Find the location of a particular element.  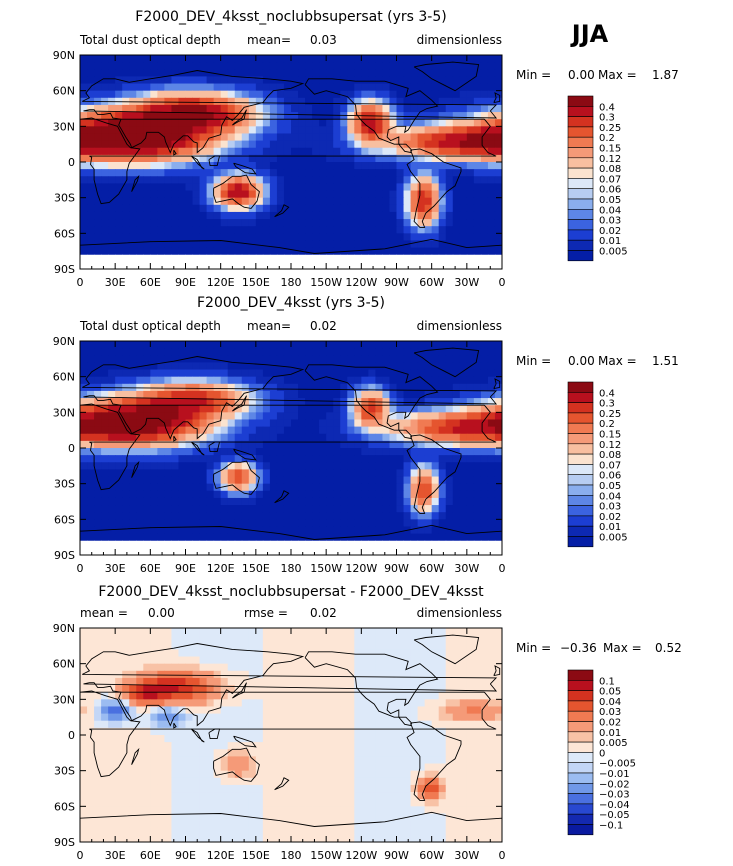

season-label: JJA is located at coordinates (589, 34).